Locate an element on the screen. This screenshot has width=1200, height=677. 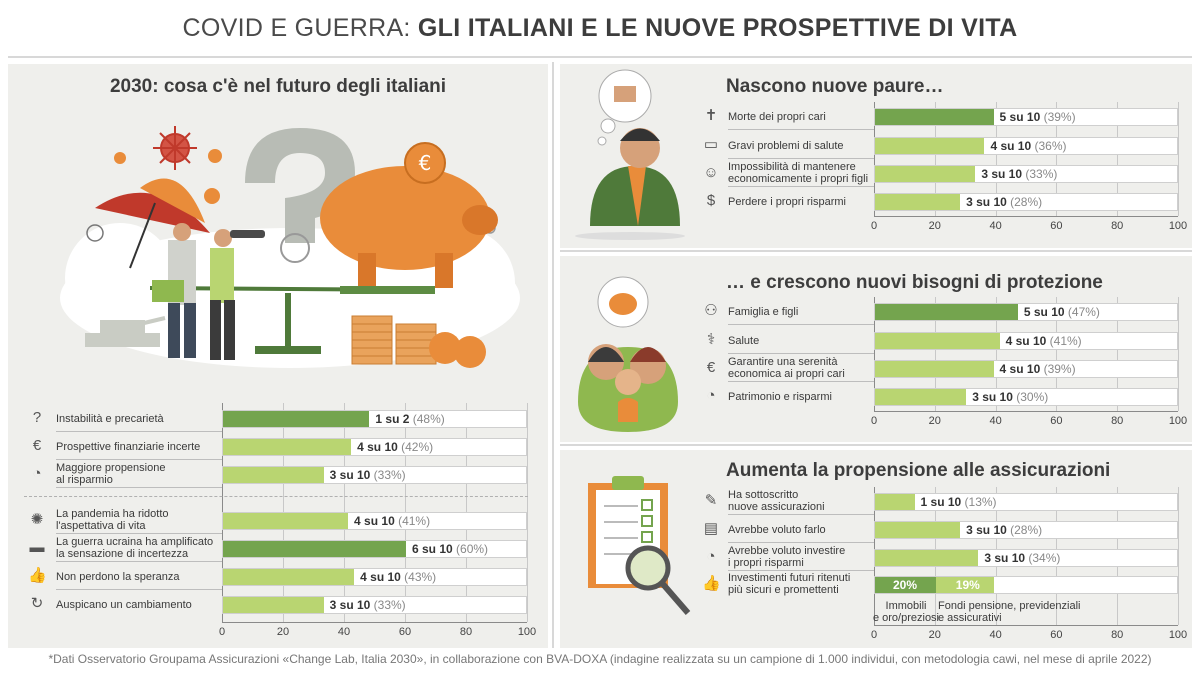
bar-track: 1 su 10 (13%) is located at coordinates (1026, 502).